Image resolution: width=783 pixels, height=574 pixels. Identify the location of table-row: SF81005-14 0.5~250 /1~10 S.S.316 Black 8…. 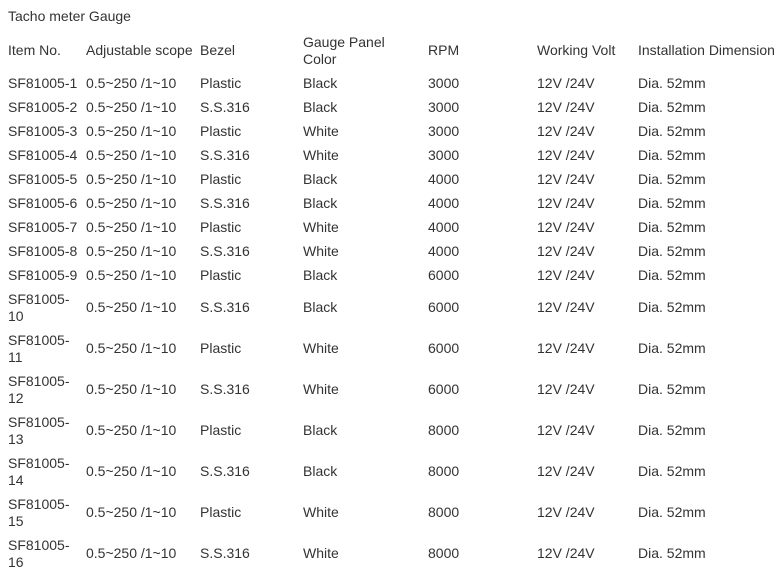
(395, 471).